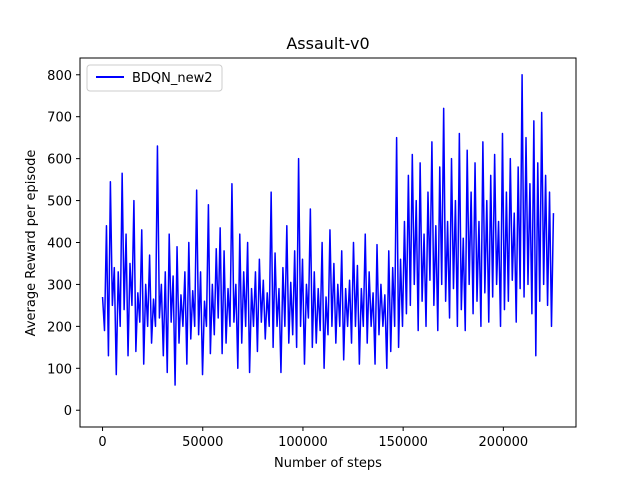  What do you see at coordinates (303, 442) in the screenshot?
I see `x-tick-label: 100000` at bounding box center [303, 442].